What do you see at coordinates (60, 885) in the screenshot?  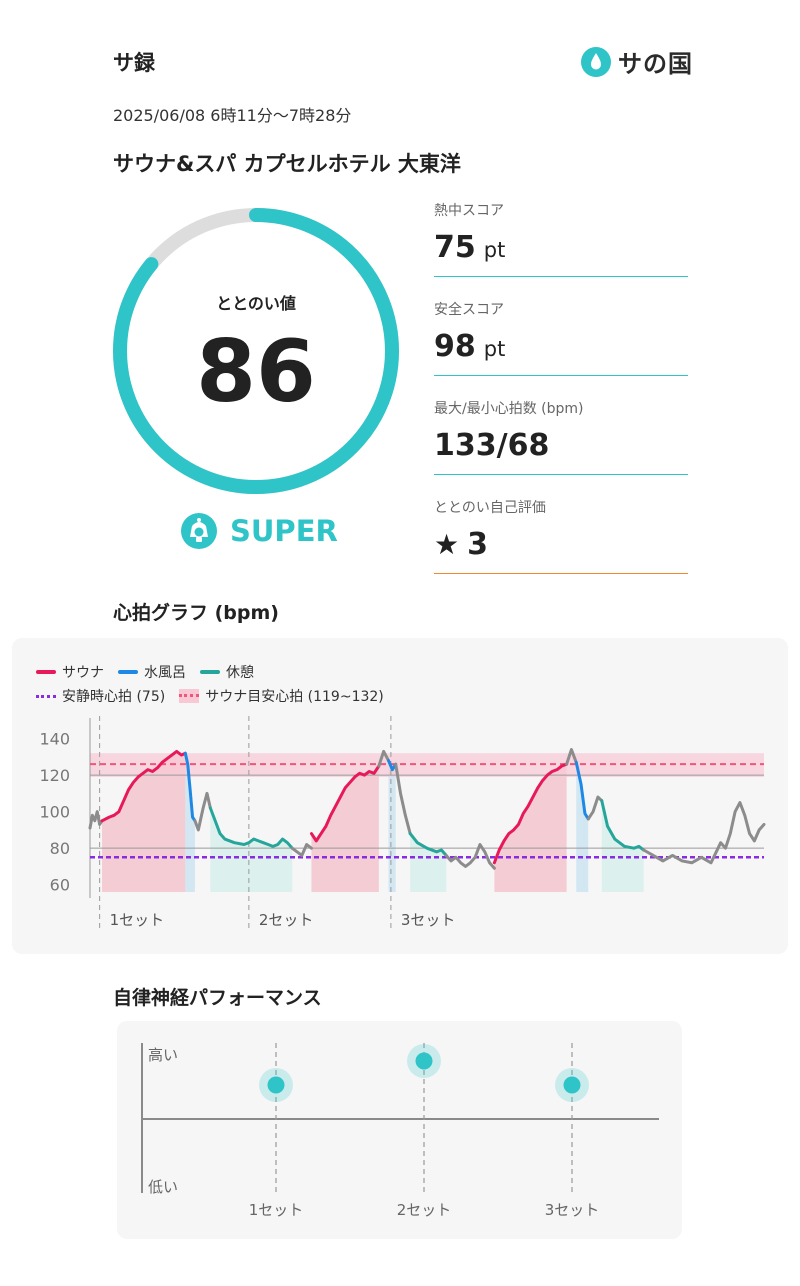 I see `y-tick-label: 60` at bounding box center [60, 885].